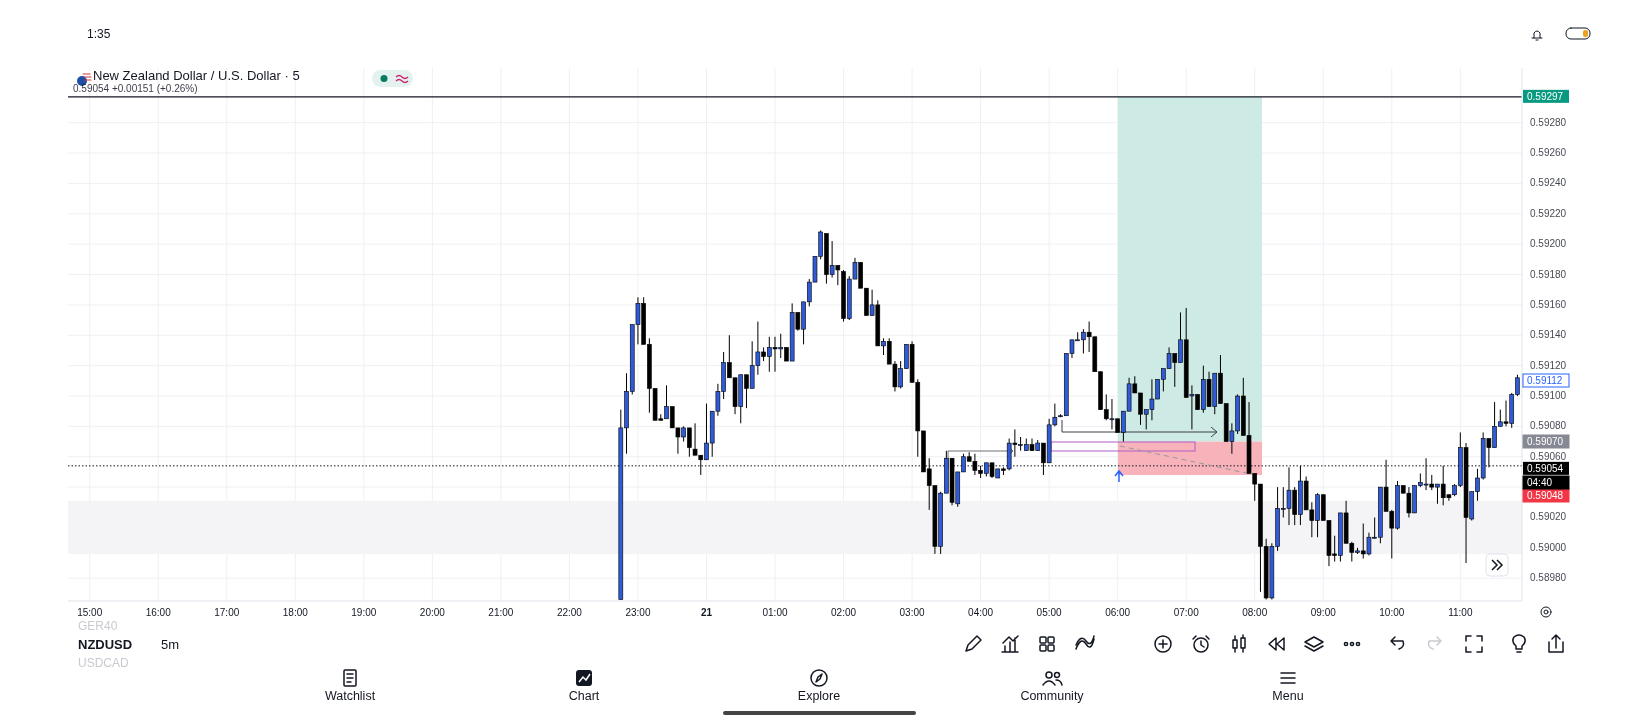  What do you see at coordinates (1545, 380) in the screenshot?
I see `text: 0.59112` at bounding box center [1545, 380].